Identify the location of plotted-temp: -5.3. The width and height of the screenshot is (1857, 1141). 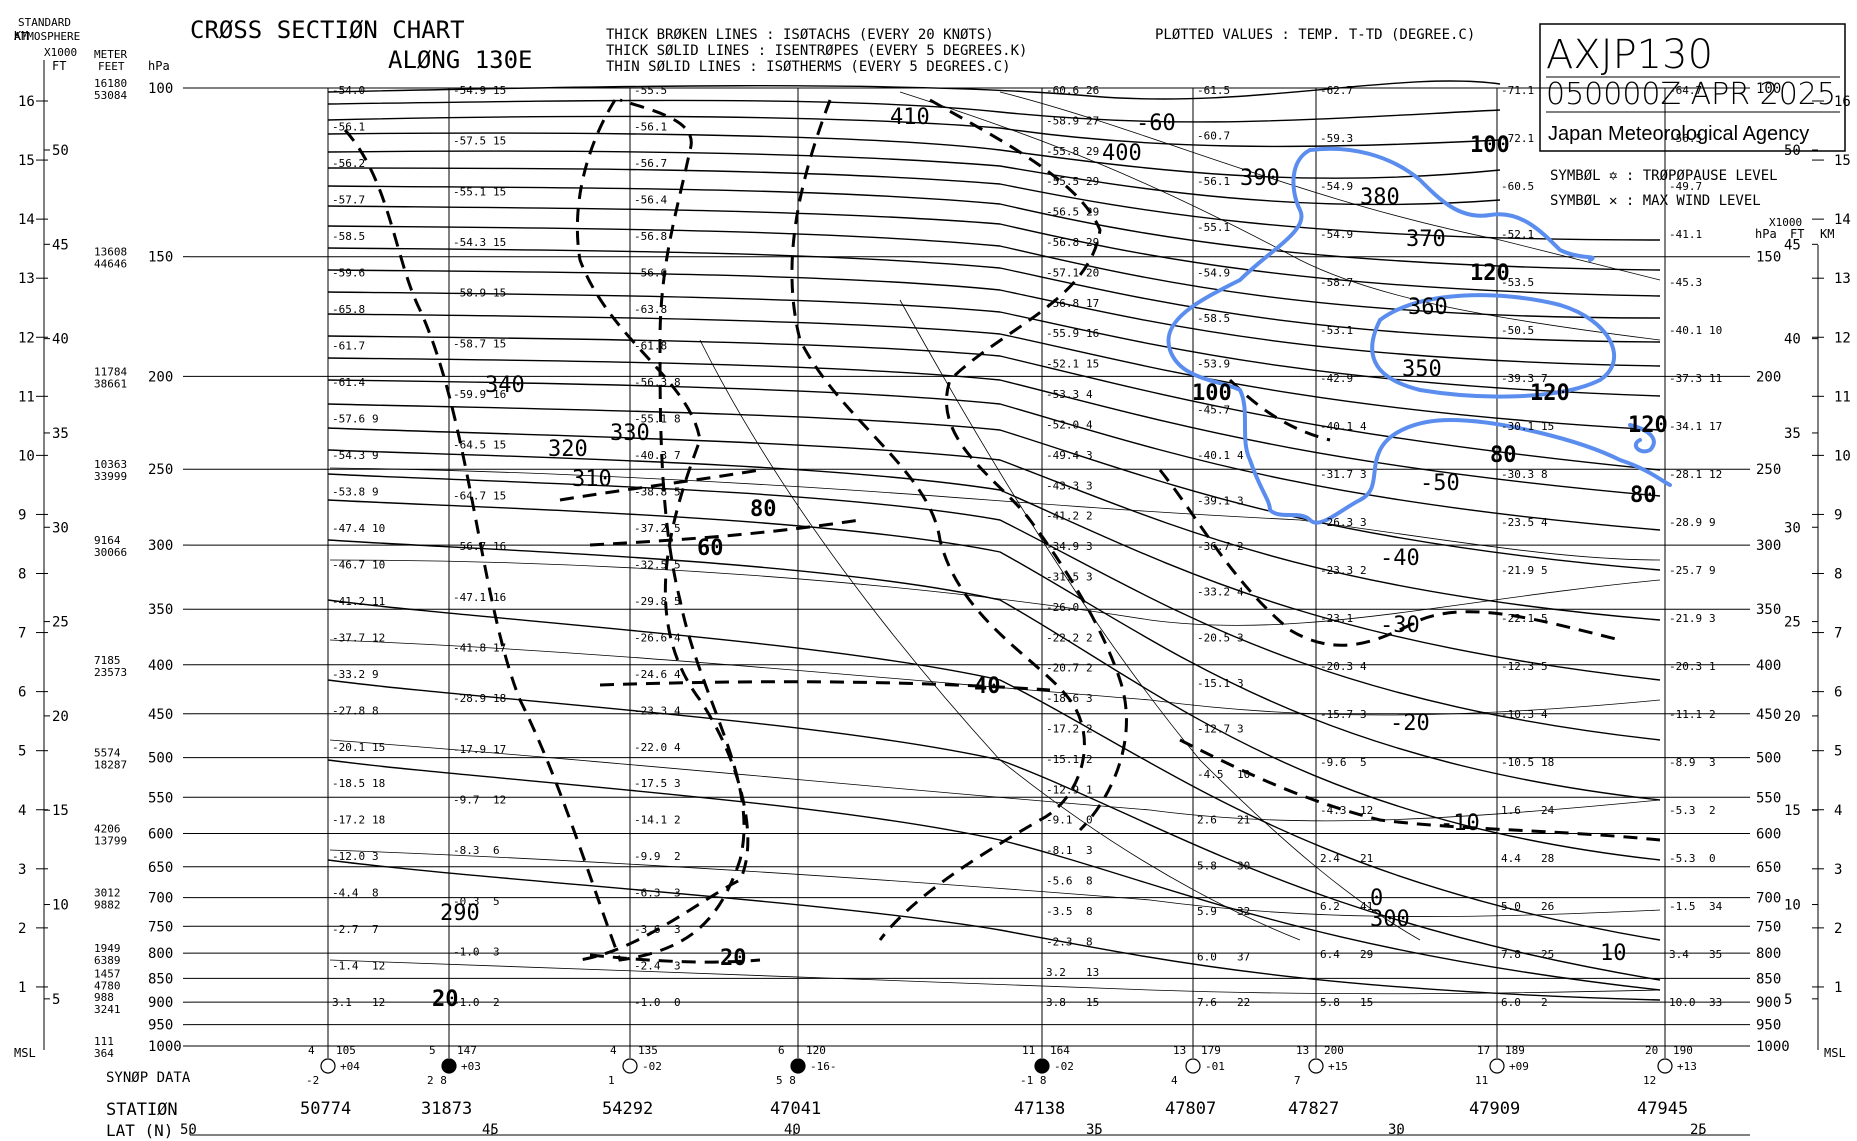
(1682, 858).